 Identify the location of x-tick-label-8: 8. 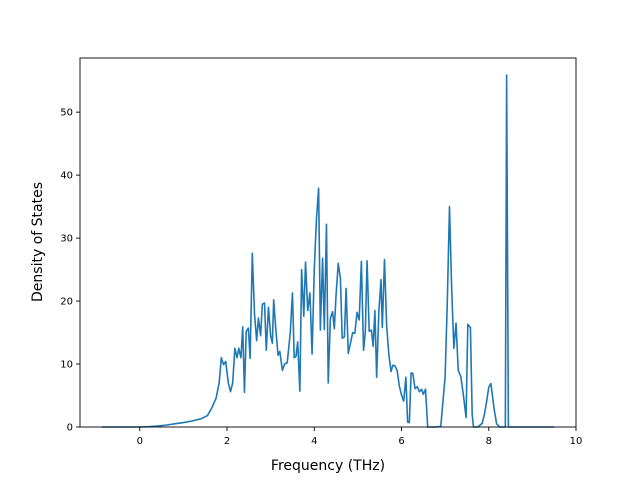
(489, 441).